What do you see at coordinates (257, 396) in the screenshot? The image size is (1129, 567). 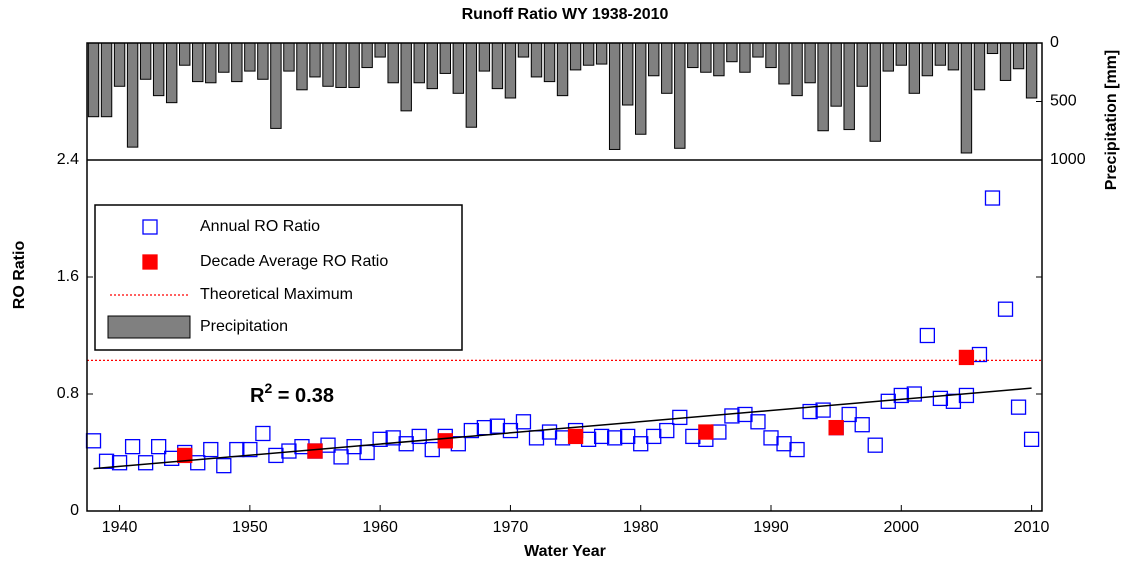 I see `r-base: R` at bounding box center [257, 396].